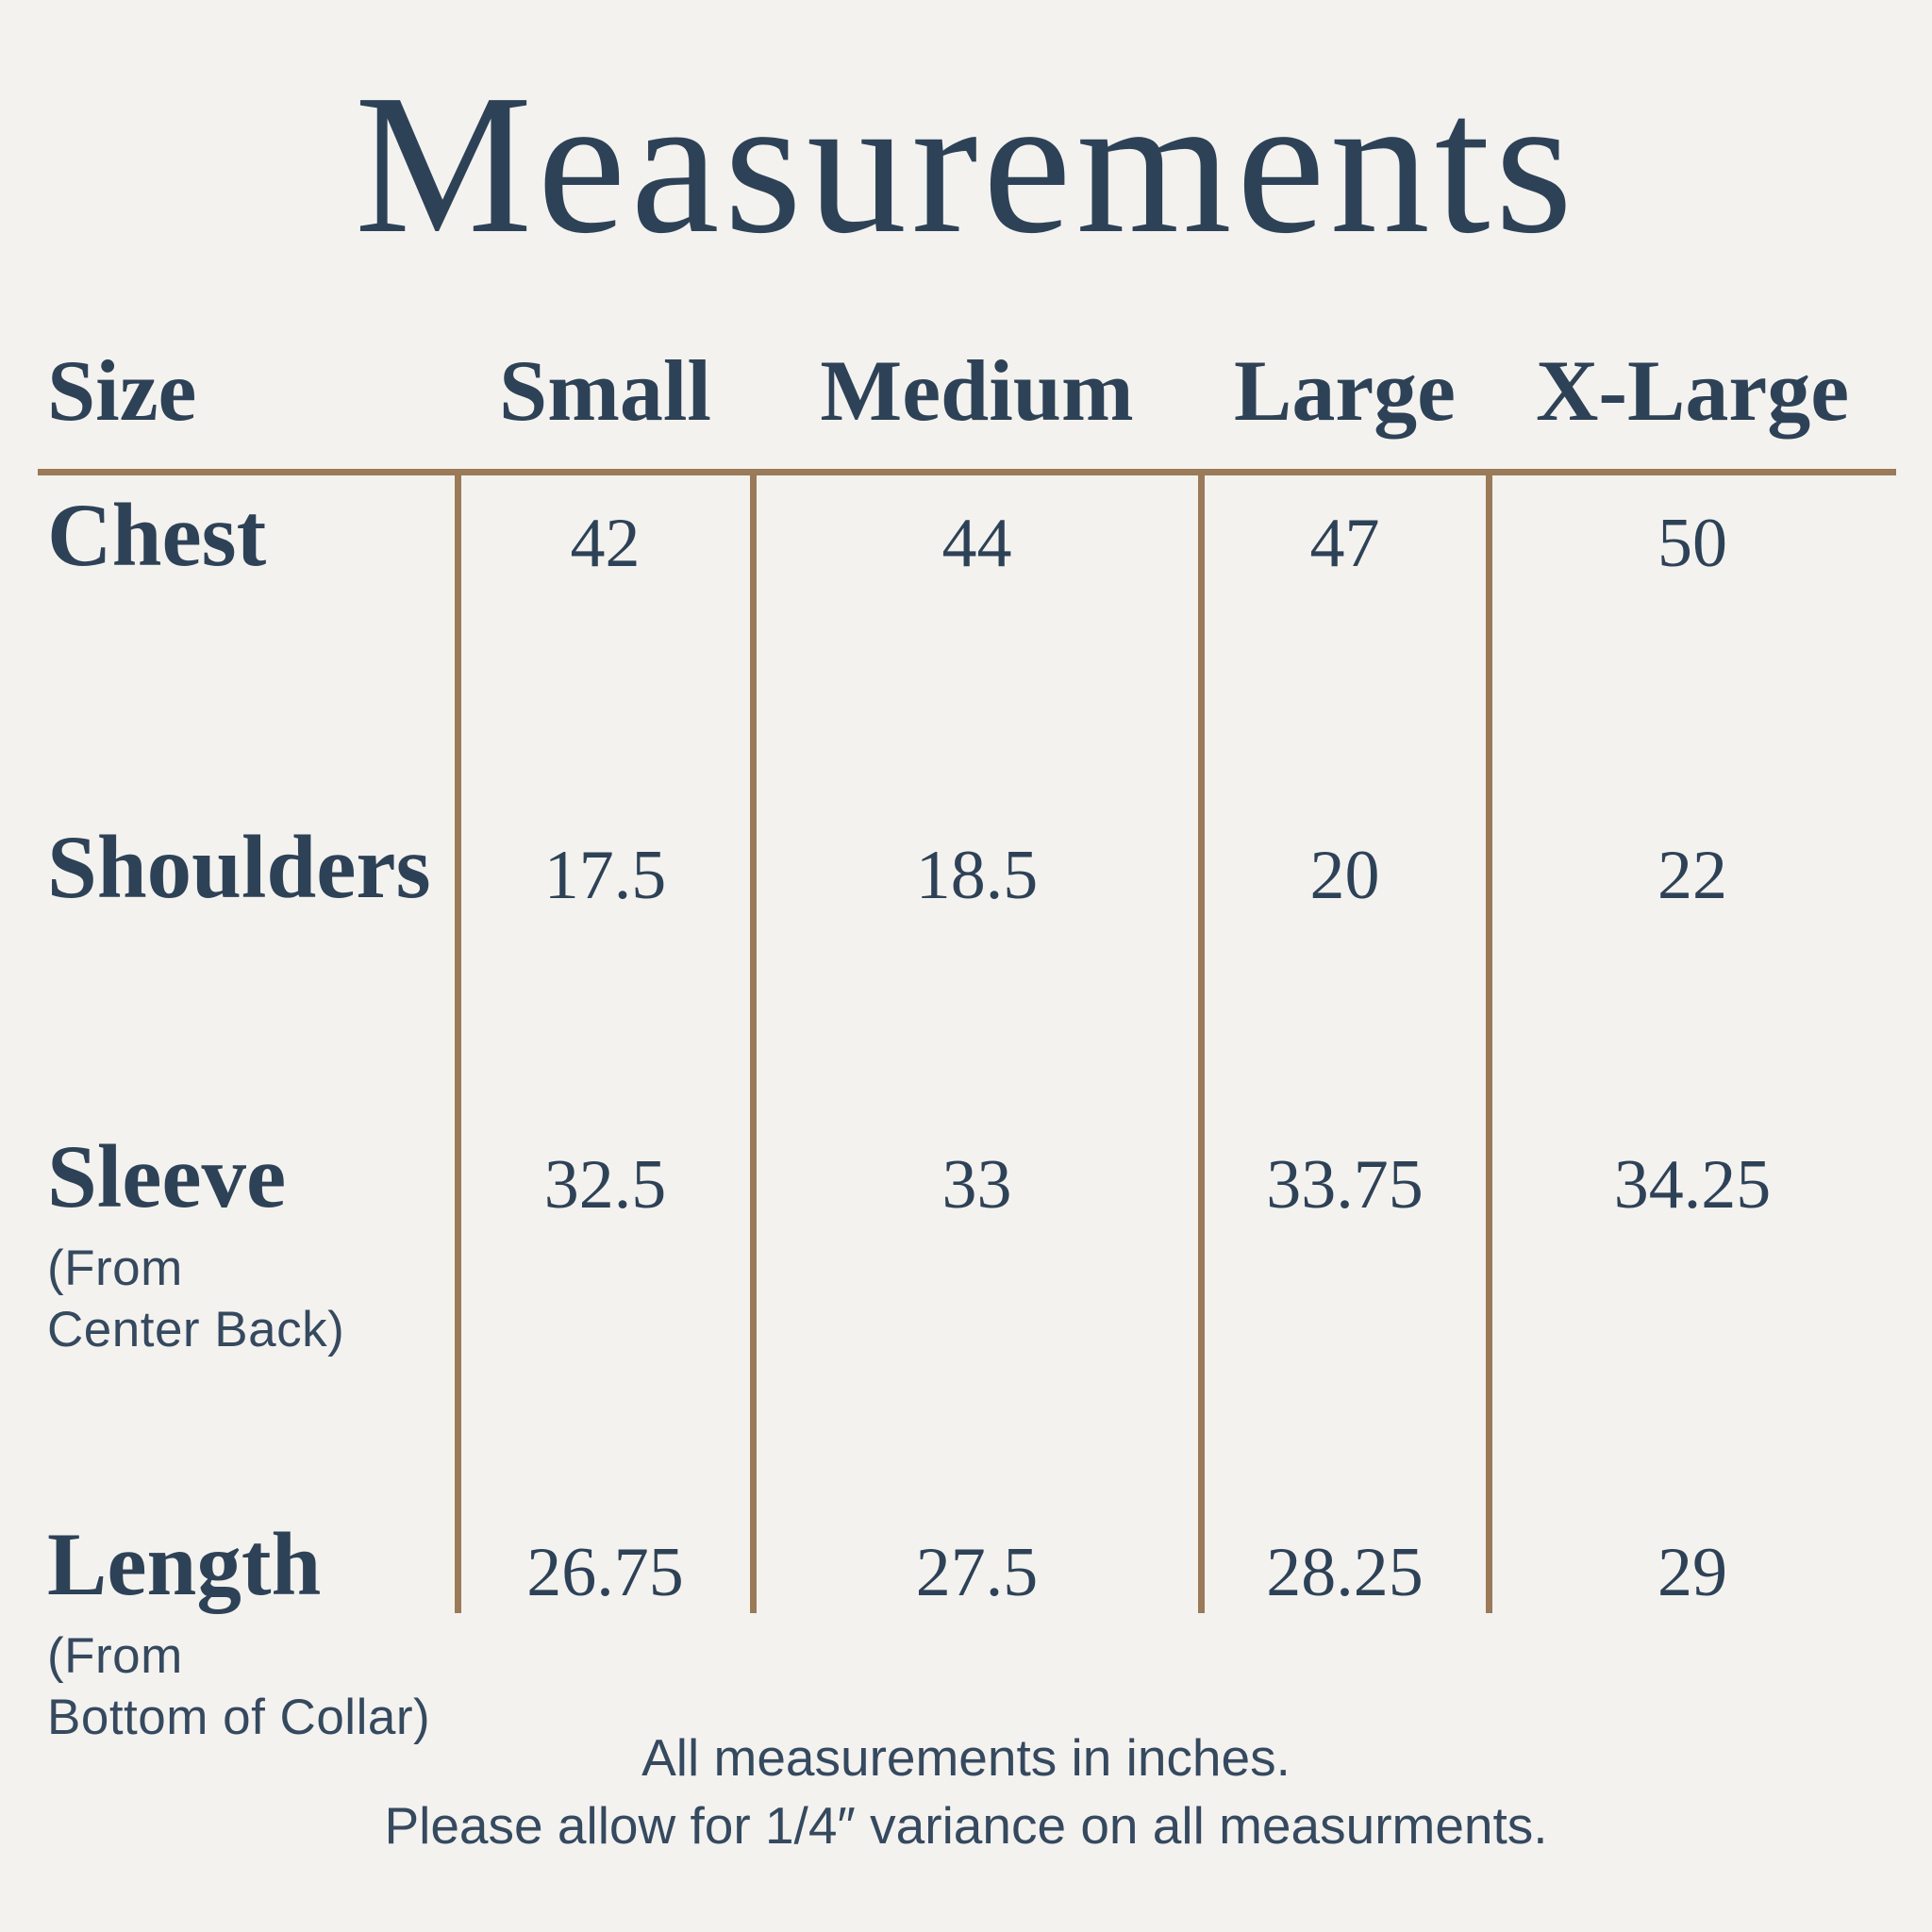 The image size is (1932, 1932). I want to click on cell-chest-xlarge: 50, so click(1692, 544).